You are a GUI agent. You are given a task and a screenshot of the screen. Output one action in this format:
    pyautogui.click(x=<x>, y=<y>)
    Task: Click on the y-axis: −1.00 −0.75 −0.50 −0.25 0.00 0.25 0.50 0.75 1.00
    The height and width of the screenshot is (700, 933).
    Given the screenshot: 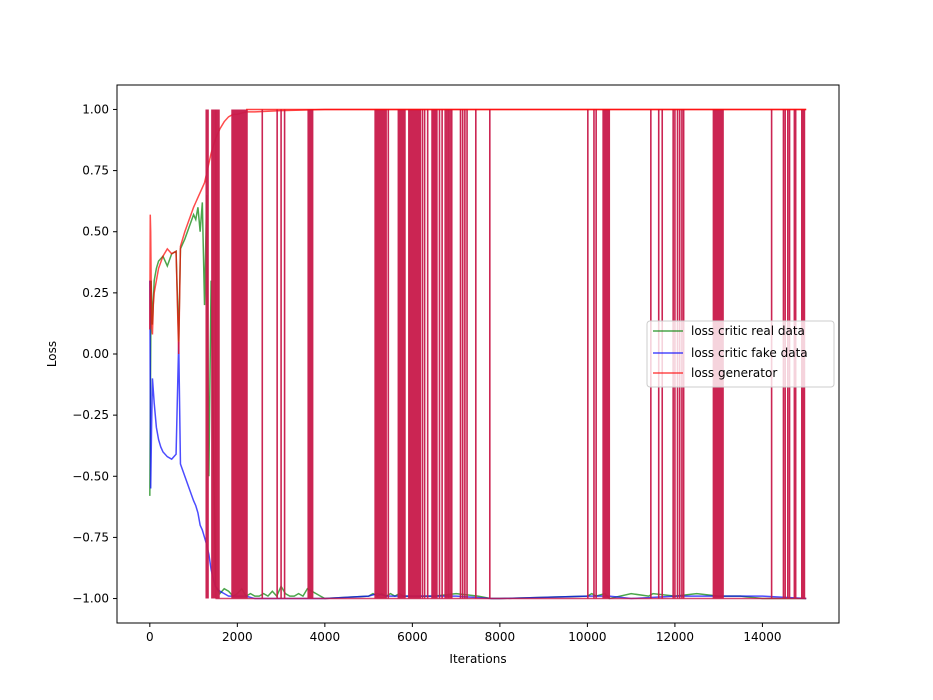 What is the action you would take?
    pyautogui.click(x=94, y=354)
    